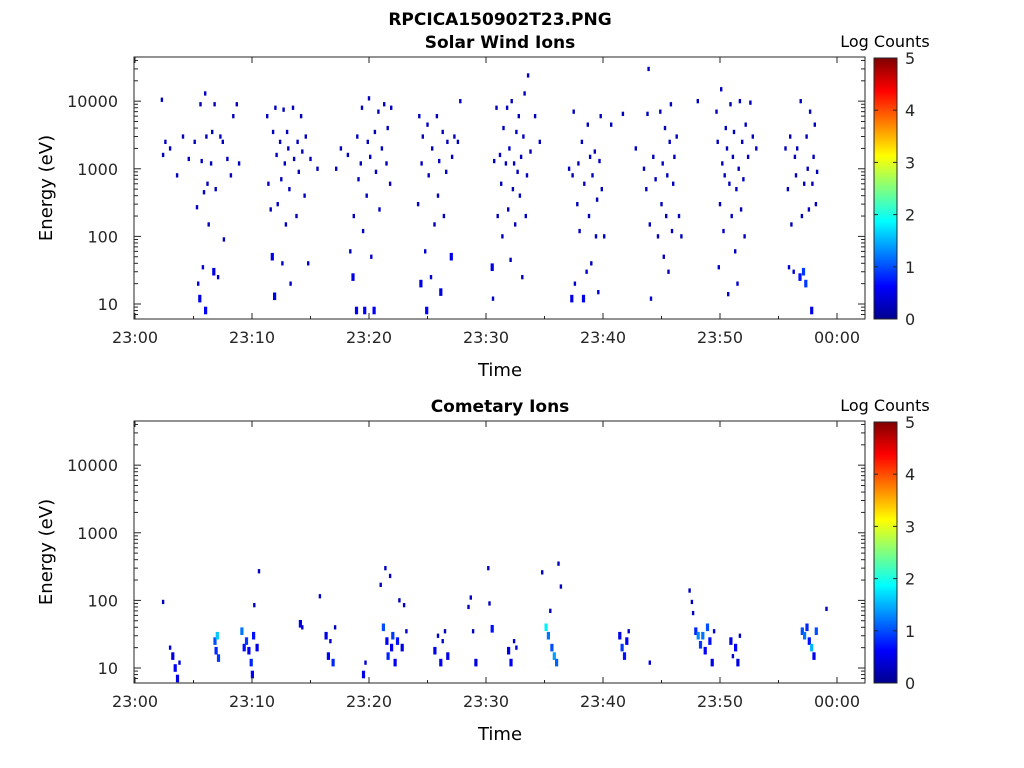 This screenshot has width=1024, height=768. I want to click on x-tick-label: 00:00, so click(837, 337).